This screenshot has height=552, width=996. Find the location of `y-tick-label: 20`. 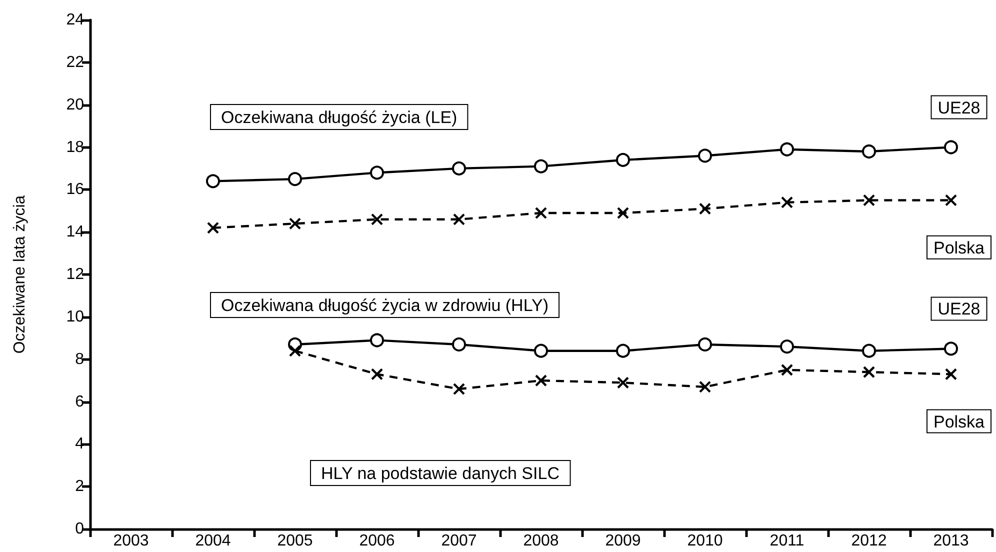

y-tick-label: 20 is located at coordinates (75, 105).